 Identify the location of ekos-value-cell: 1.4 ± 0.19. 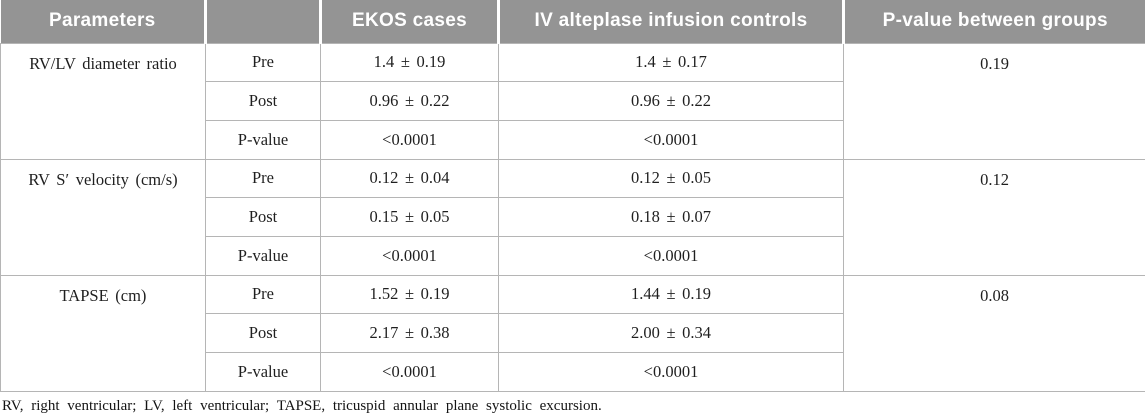
(409, 62).